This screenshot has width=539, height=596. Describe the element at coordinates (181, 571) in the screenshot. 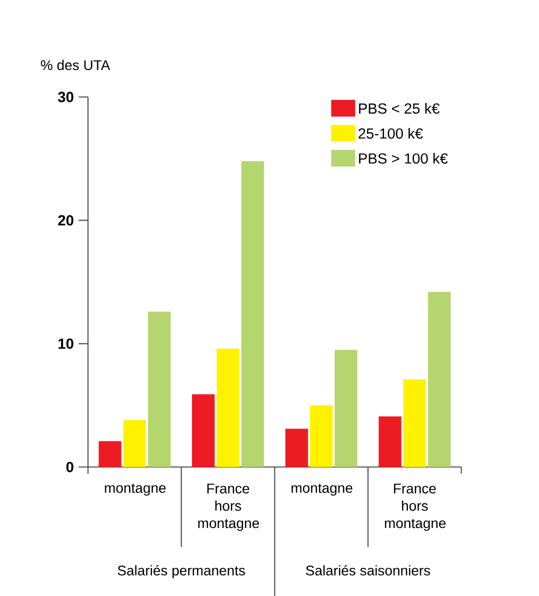

I see `text: Salariés permanents` at that location.